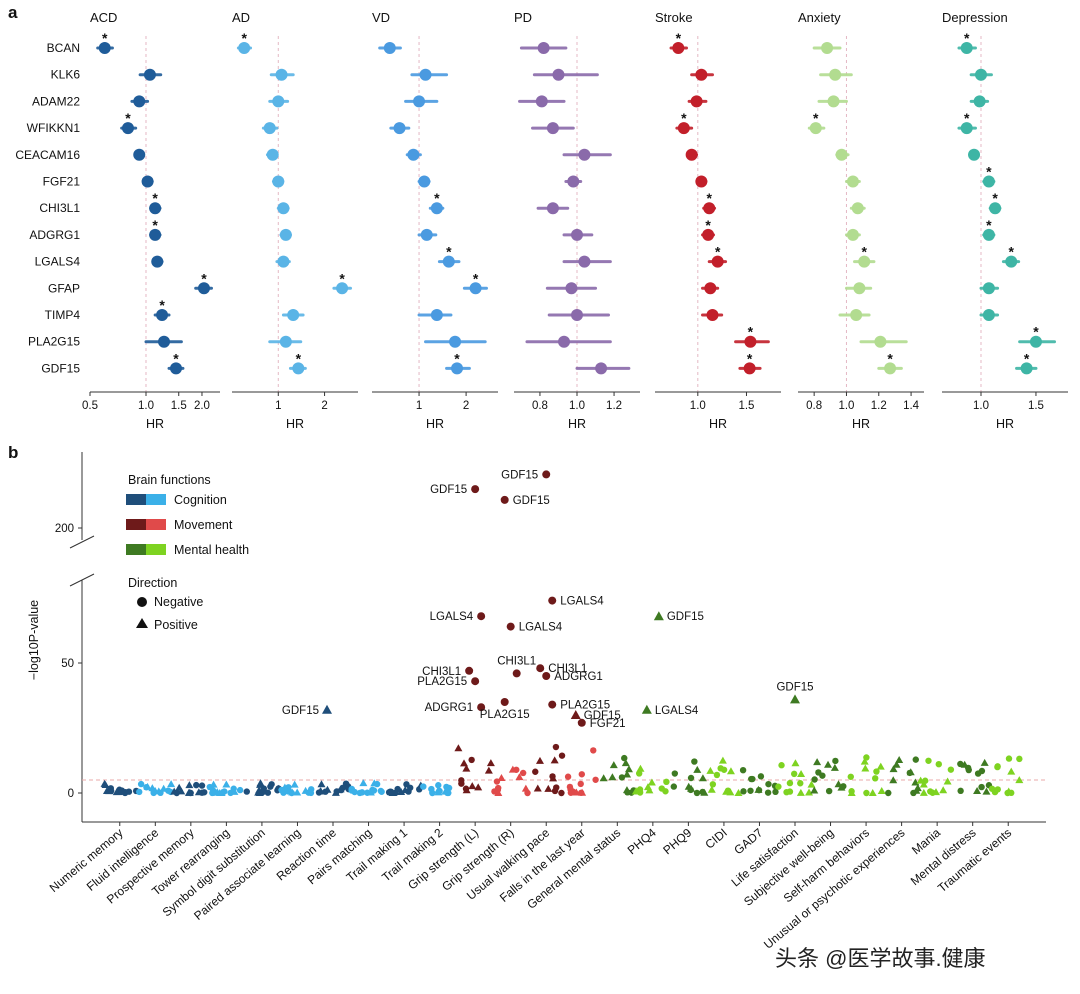 This screenshot has height=994, width=1080. What do you see at coordinates (577, 315) in the screenshot?
I see `hr-point-timp4` at bounding box center [577, 315].